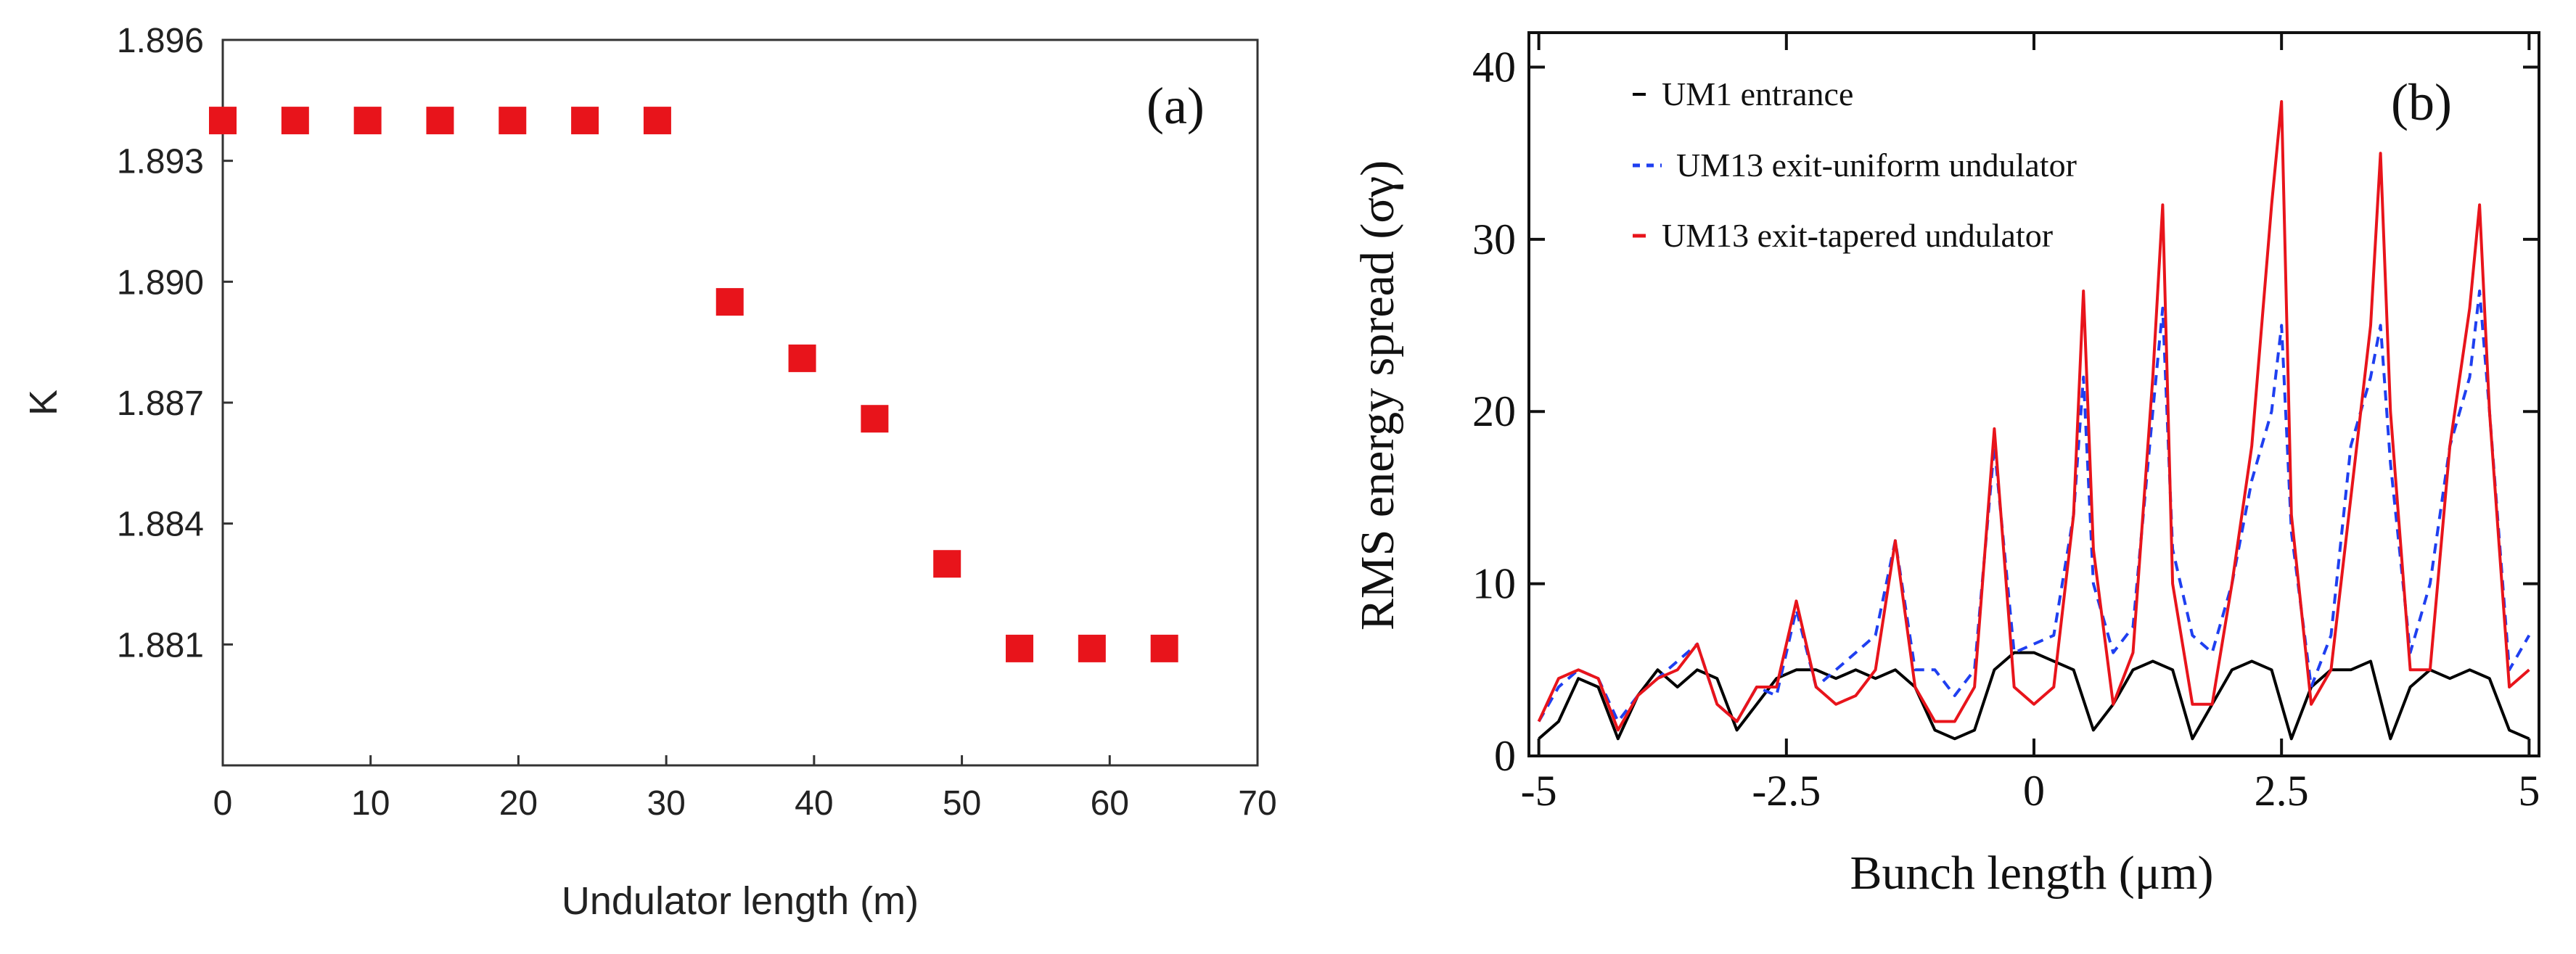 This screenshot has width=2576, height=954. Describe the element at coordinates (2529, 791) in the screenshot. I see `x-tick-label-b: 5` at that location.